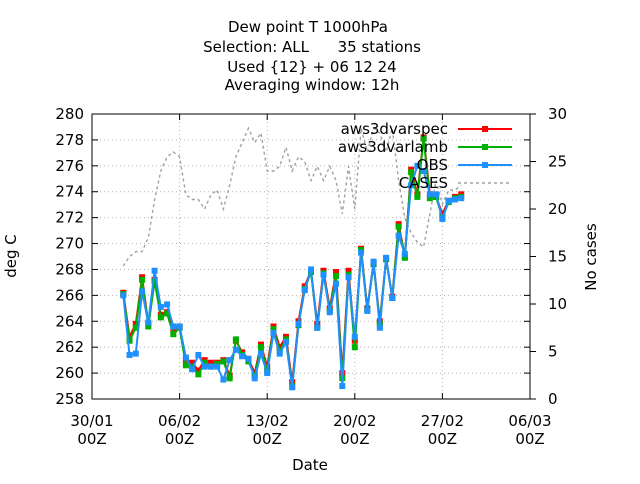  I want to click on y-tick-label: 262, so click(69, 347).